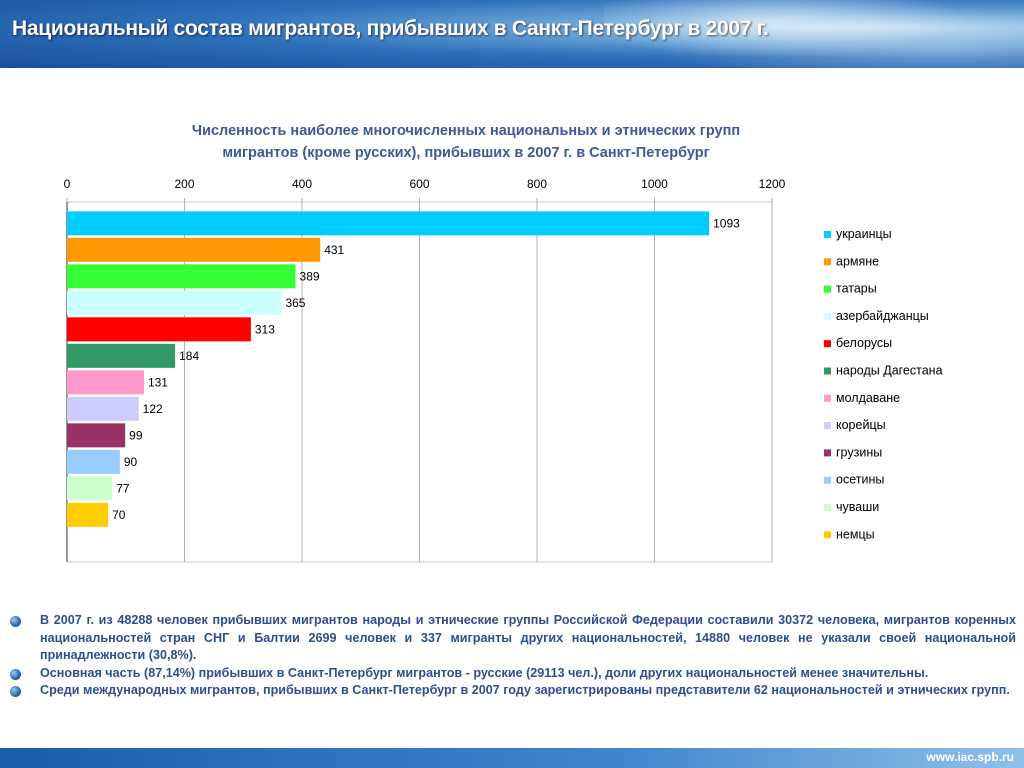  Describe the element at coordinates (131, 462) in the screenshot. I see `bar-value-label: 90` at that location.